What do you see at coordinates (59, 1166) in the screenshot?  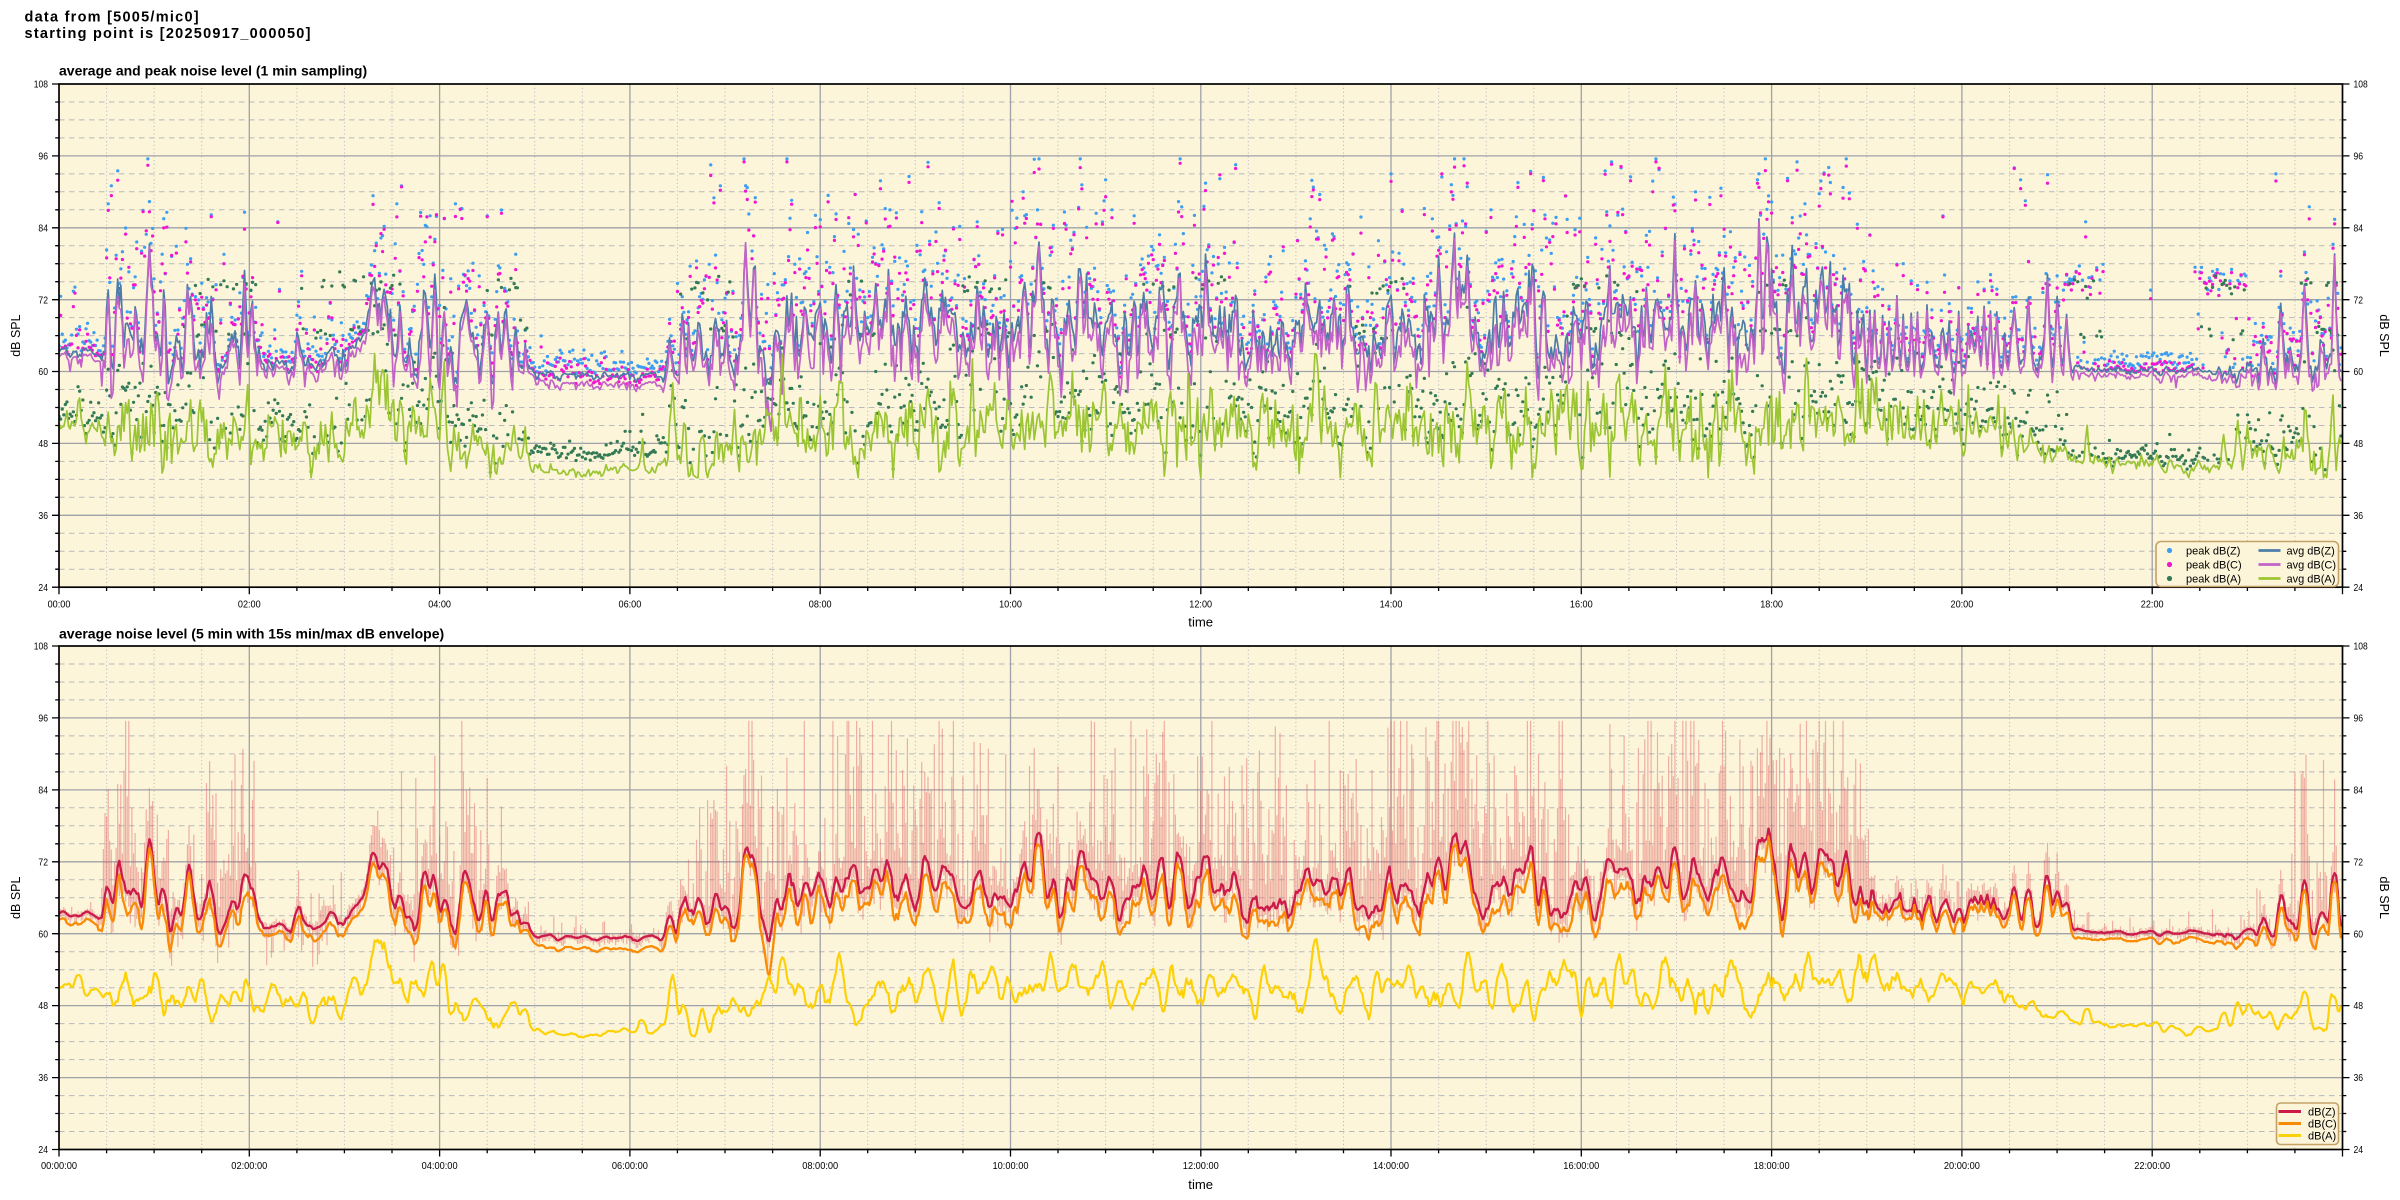 I see `svg-text: 00:00:00` at bounding box center [59, 1166].